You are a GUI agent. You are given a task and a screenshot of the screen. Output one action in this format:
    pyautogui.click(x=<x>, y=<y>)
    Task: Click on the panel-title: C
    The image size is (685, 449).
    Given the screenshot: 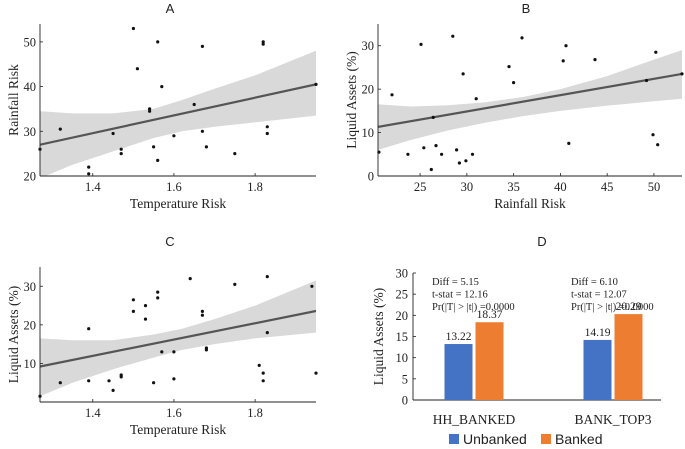 What is the action you would take?
    pyautogui.click(x=169, y=241)
    